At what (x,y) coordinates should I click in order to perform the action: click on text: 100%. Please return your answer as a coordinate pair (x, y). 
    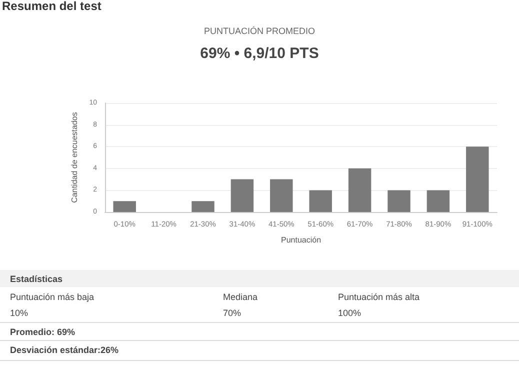
    Looking at the image, I should click on (350, 313).